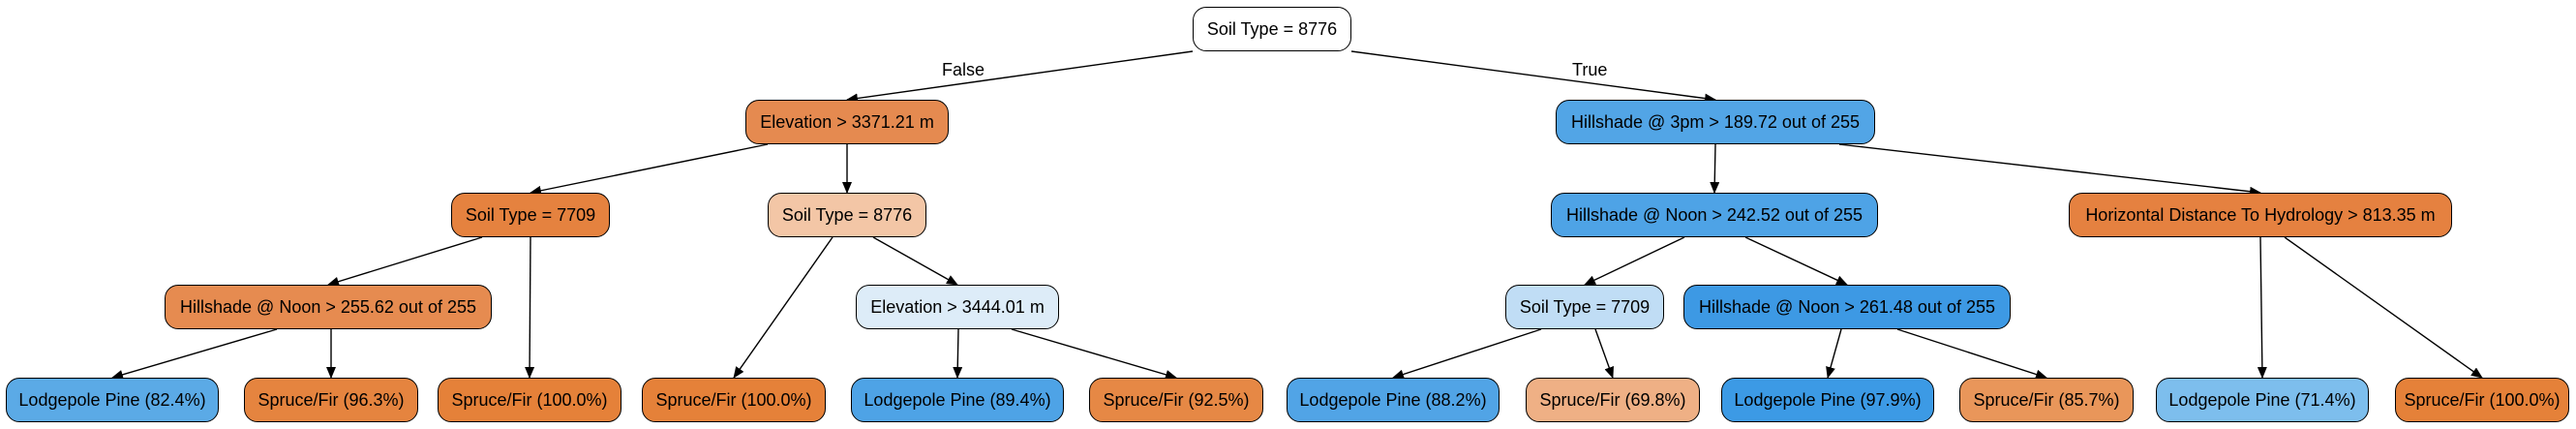 This screenshot has width=2576, height=429. Describe the element at coordinates (1590, 69) in the screenshot. I see `true-branch-label: True` at that location.